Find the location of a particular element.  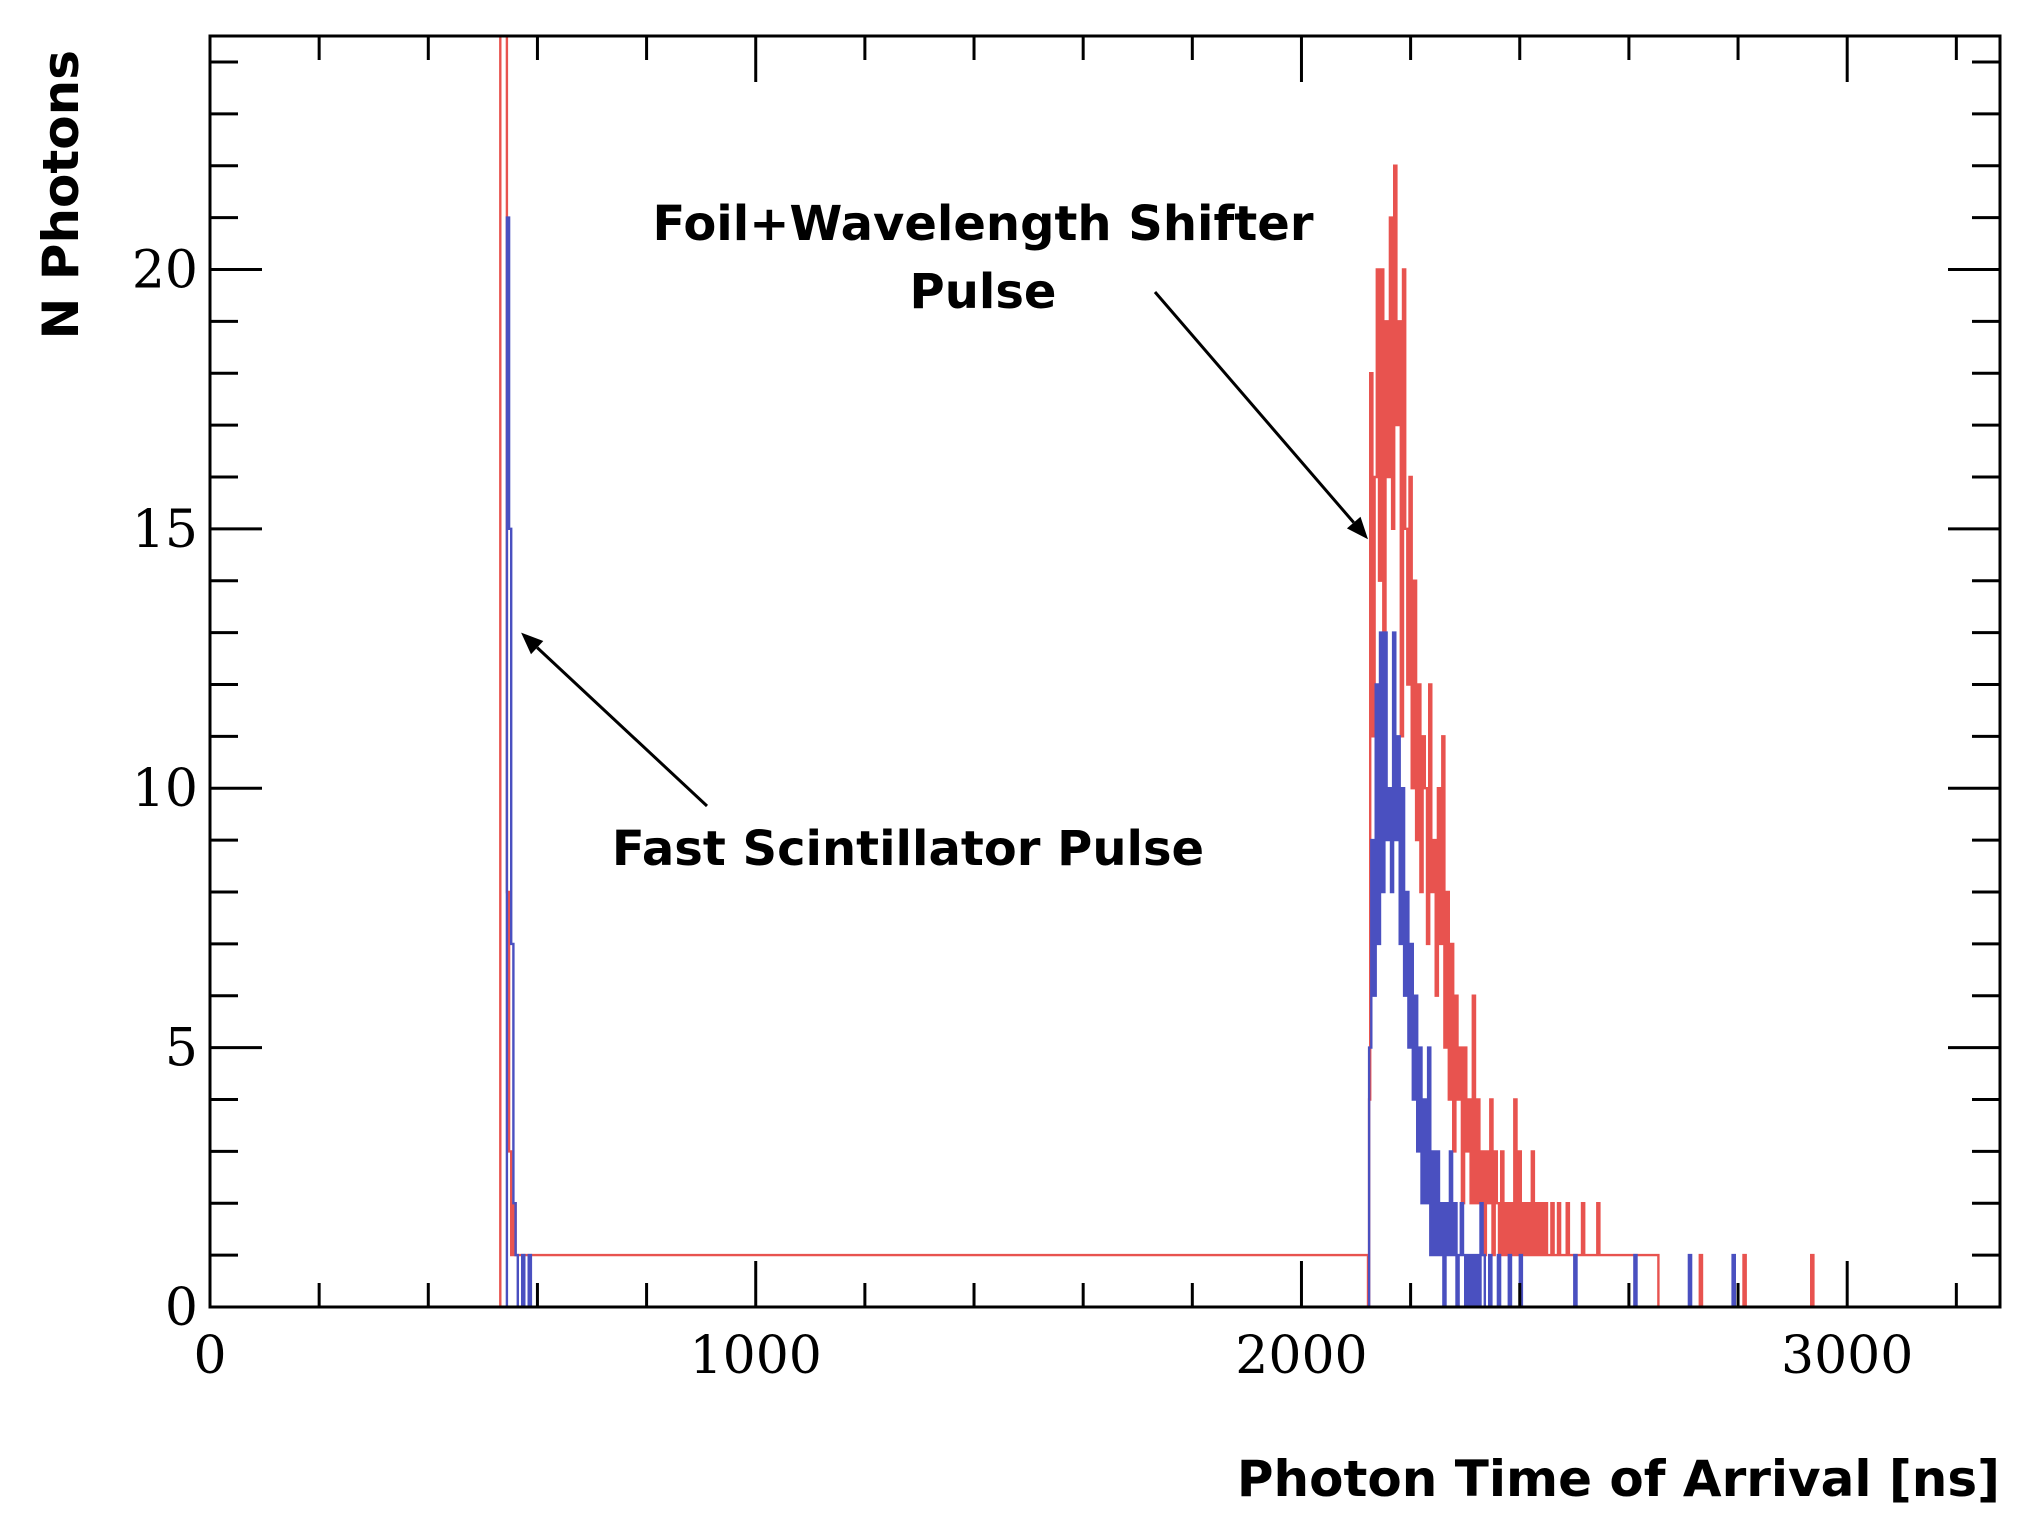

y-axis-title: N Photons is located at coordinates (61, 194).